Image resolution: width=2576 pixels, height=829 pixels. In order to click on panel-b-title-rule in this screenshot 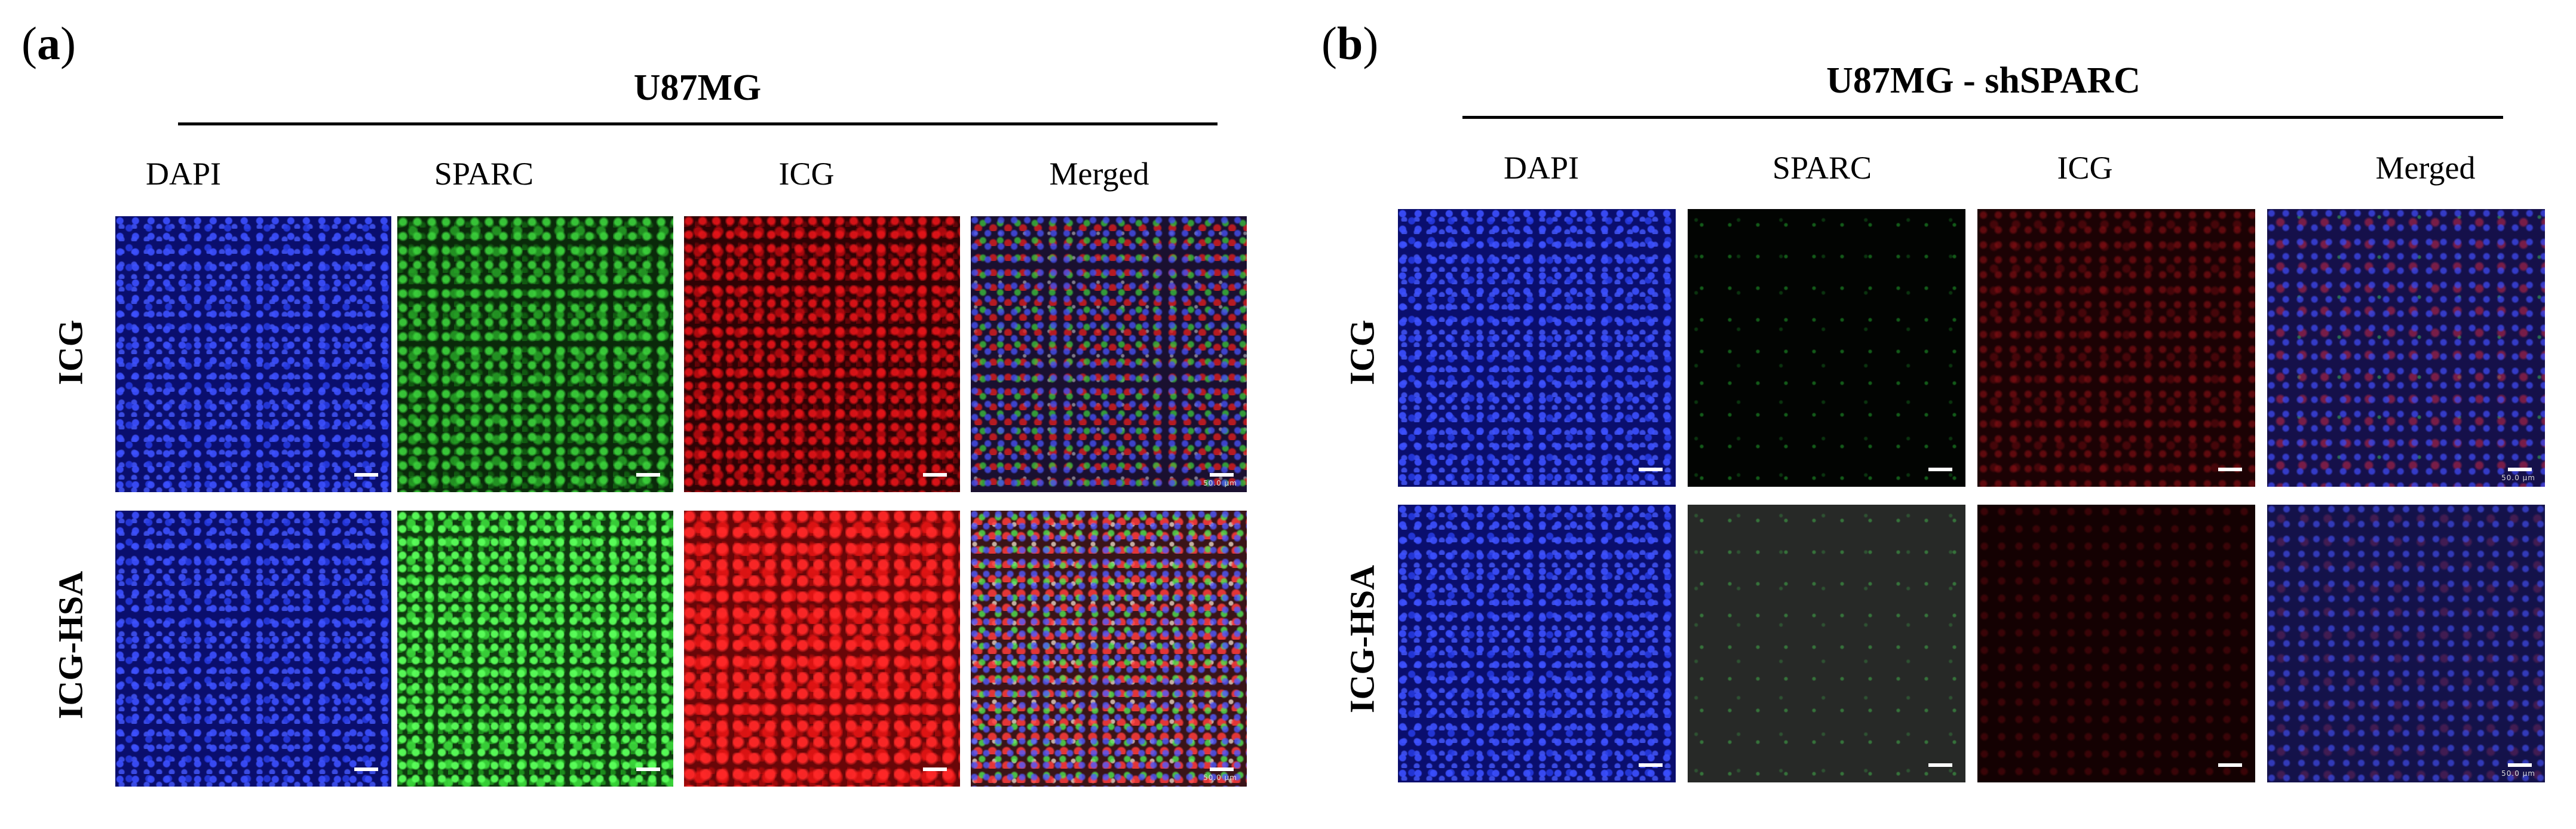, I will do `click(1982, 117)`.